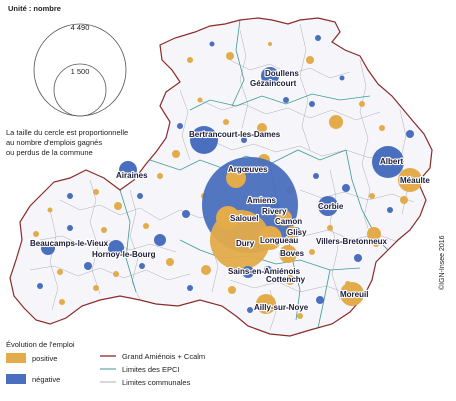 This screenshot has width=456, height=401. I want to click on explanation-line-2: au nombre d'emplois gagnés, so click(54, 142).